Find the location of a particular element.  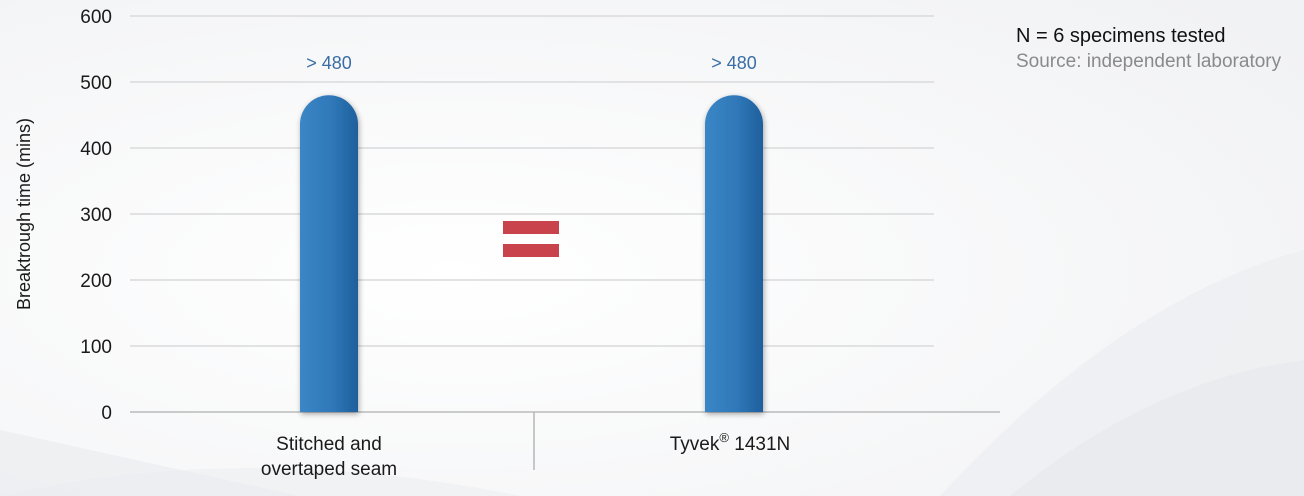

equals-bar-bottom is located at coordinates (531, 250).